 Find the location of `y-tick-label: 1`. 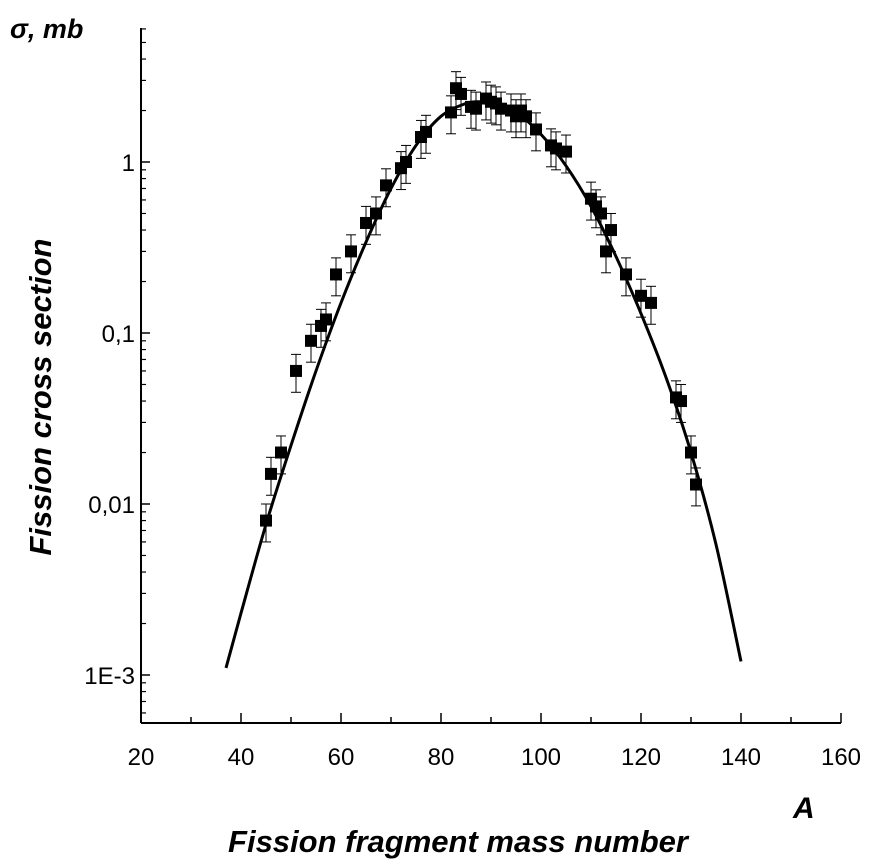

y-tick-label: 1 is located at coordinates (128, 163).